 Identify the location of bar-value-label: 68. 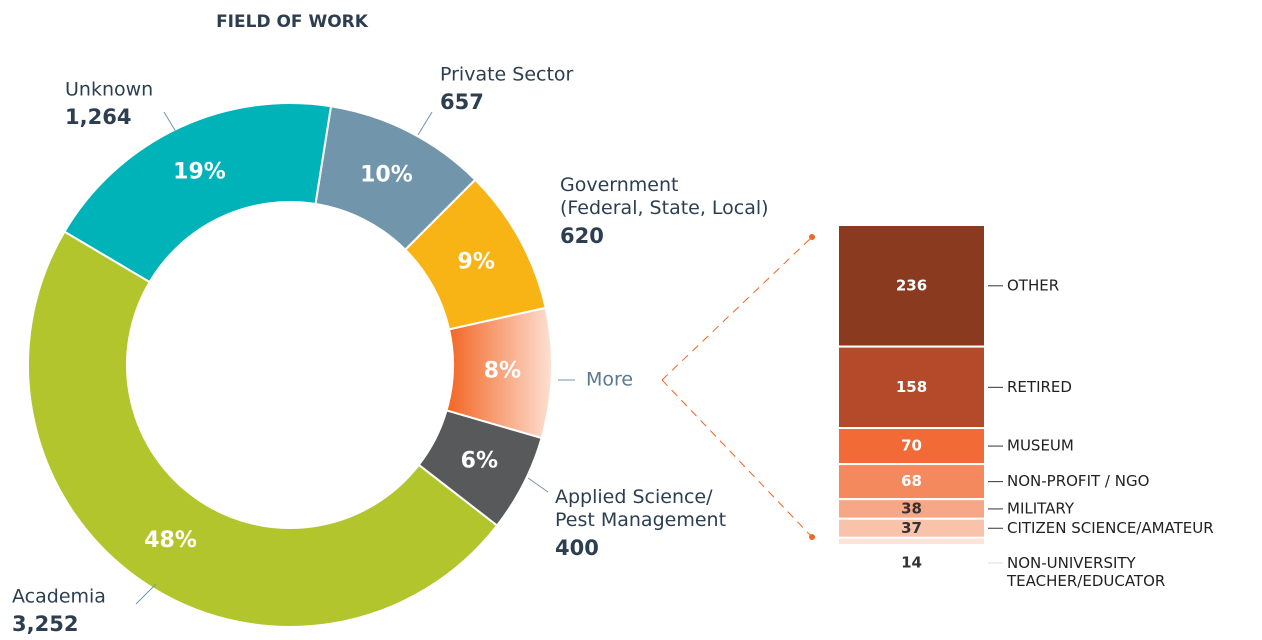
(911, 481).